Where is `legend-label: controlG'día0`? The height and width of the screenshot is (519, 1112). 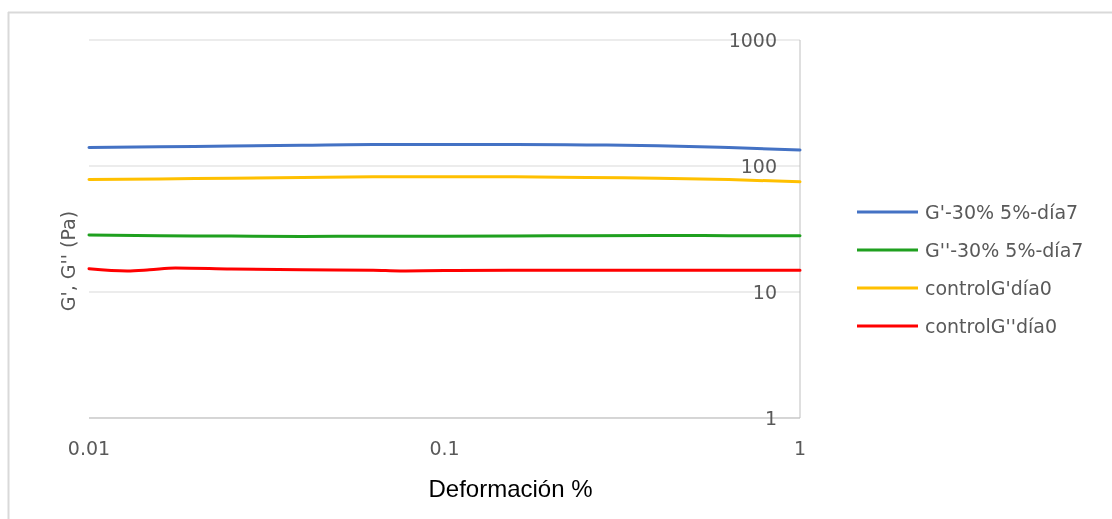 legend-label: controlG'día0 is located at coordinates (988, 288).